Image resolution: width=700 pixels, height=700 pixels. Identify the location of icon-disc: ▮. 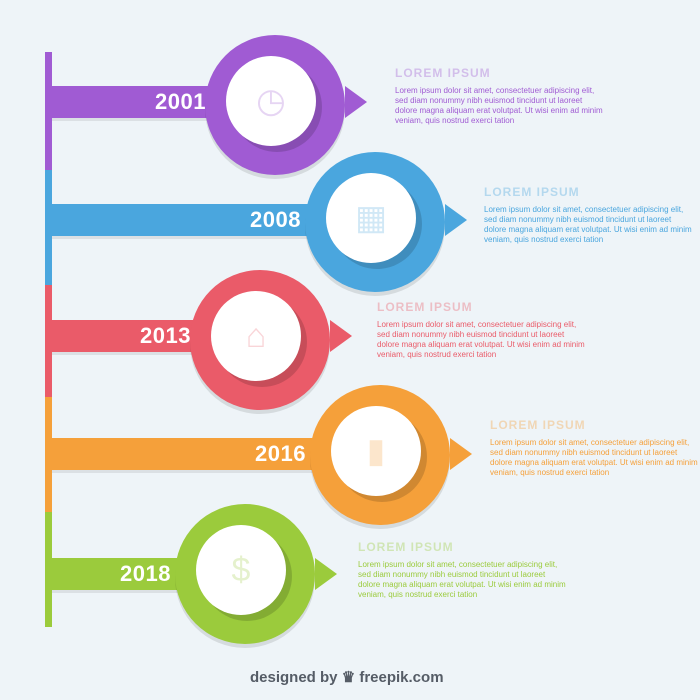
(376, 451).